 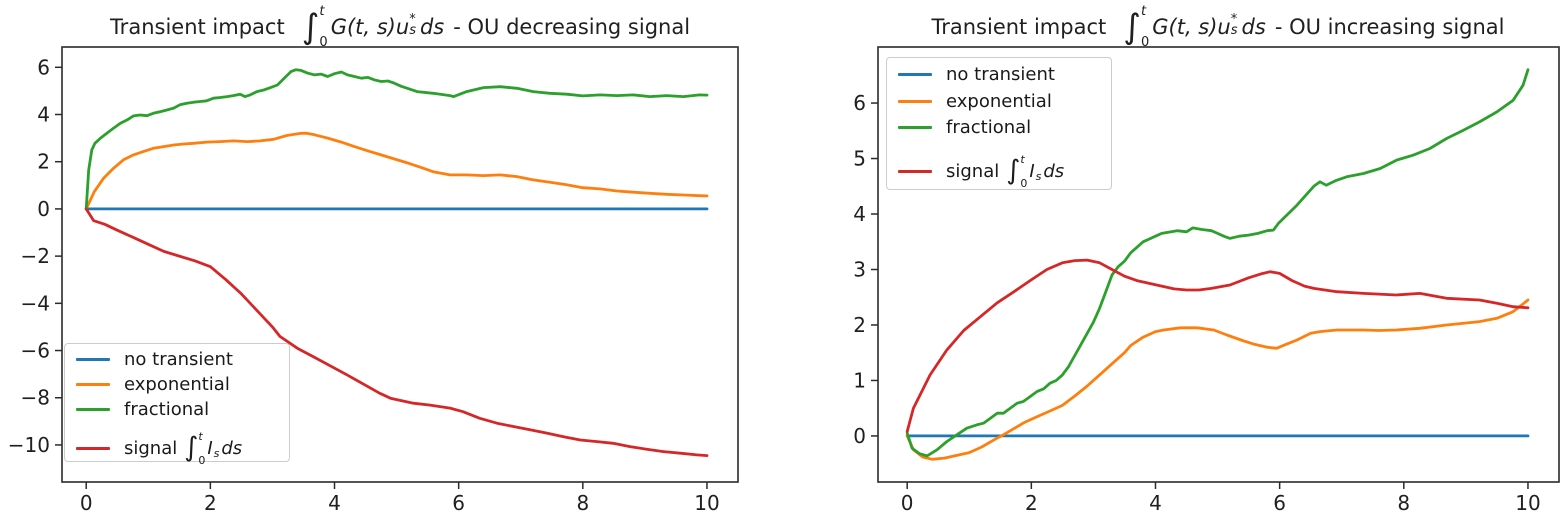 I want to click on y-tick-label: −8, so click(x=35, y=398).